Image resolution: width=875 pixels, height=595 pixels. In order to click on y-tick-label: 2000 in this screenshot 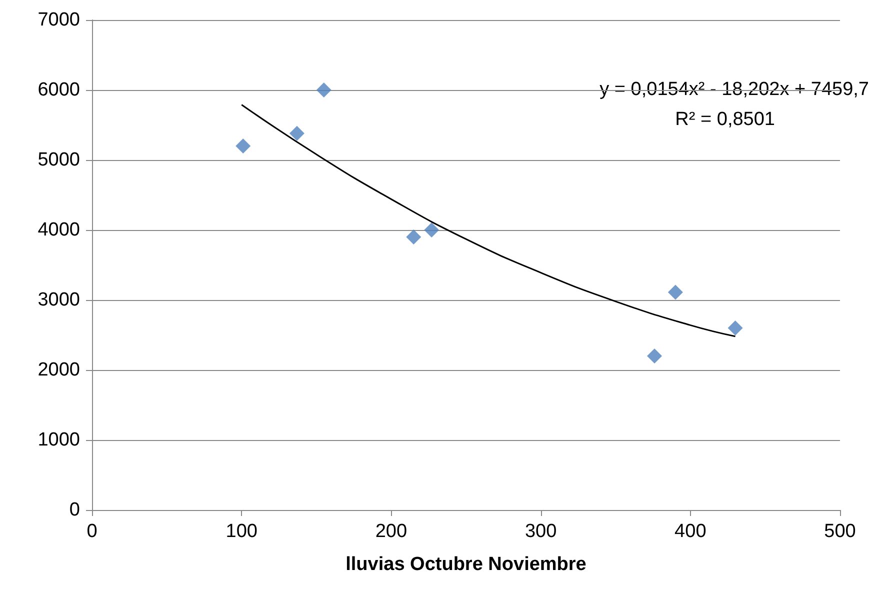, I will do `click(59, 370)`.